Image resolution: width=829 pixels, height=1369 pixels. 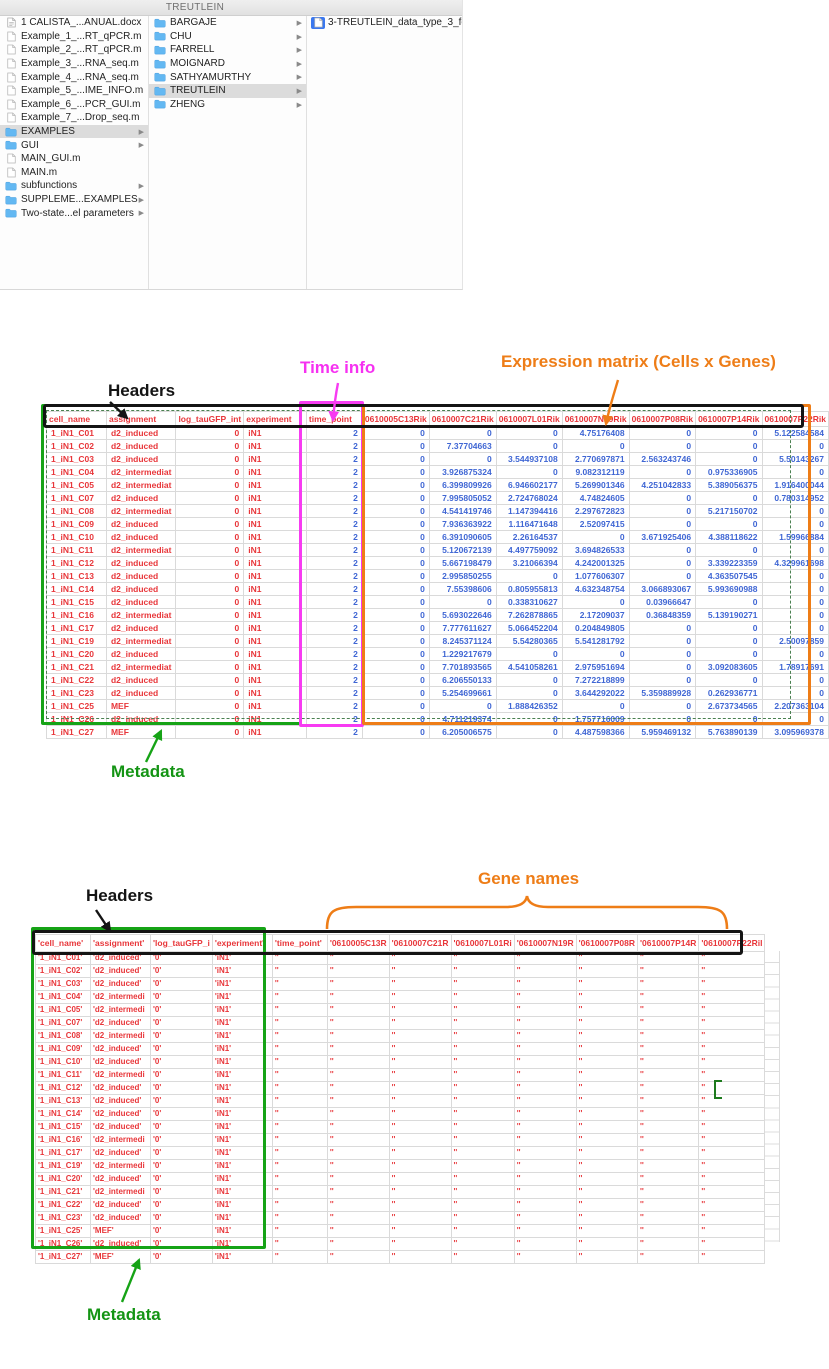 What do you see at coordinates (120, 1036) in the screenshot?
I see `table-cell: 'd2_intermedi` at bounding box center [120, 1036].